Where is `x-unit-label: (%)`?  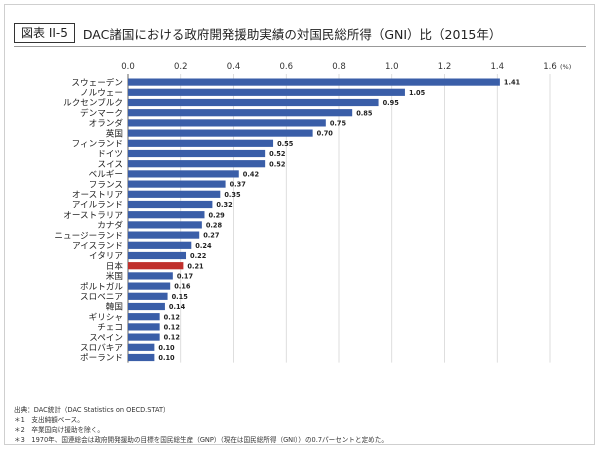 x-unit-label: (%) is located at coordinates (565, 67).